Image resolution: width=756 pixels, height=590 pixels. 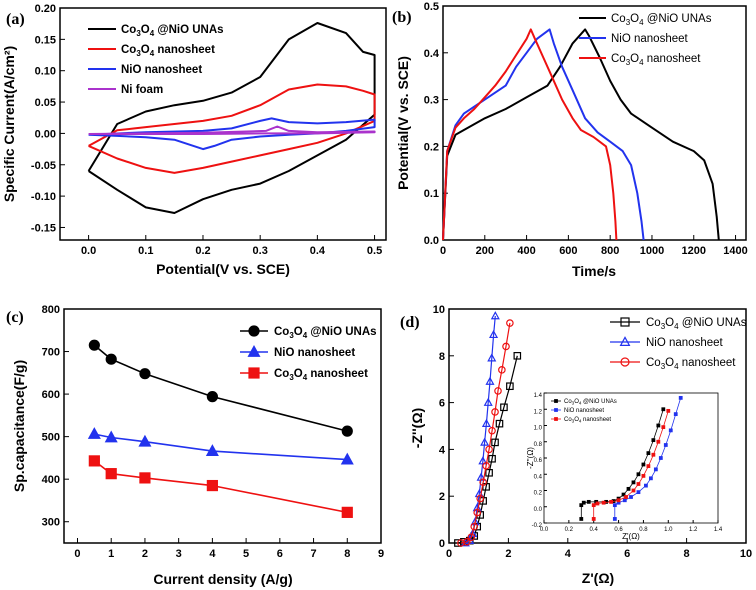 What do you see at coordinates (581, 134) in the screenshot?
I see `panel-b-series-line` at bounding box center [581, 134].